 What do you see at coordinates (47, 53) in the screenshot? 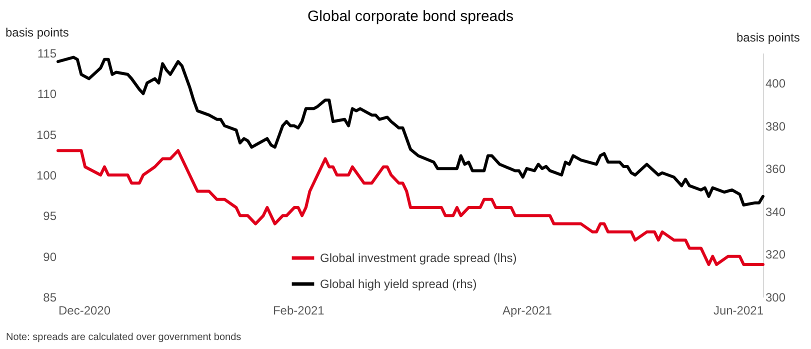
I see `y-tick-label: 115` at bounding box center [47, 53].